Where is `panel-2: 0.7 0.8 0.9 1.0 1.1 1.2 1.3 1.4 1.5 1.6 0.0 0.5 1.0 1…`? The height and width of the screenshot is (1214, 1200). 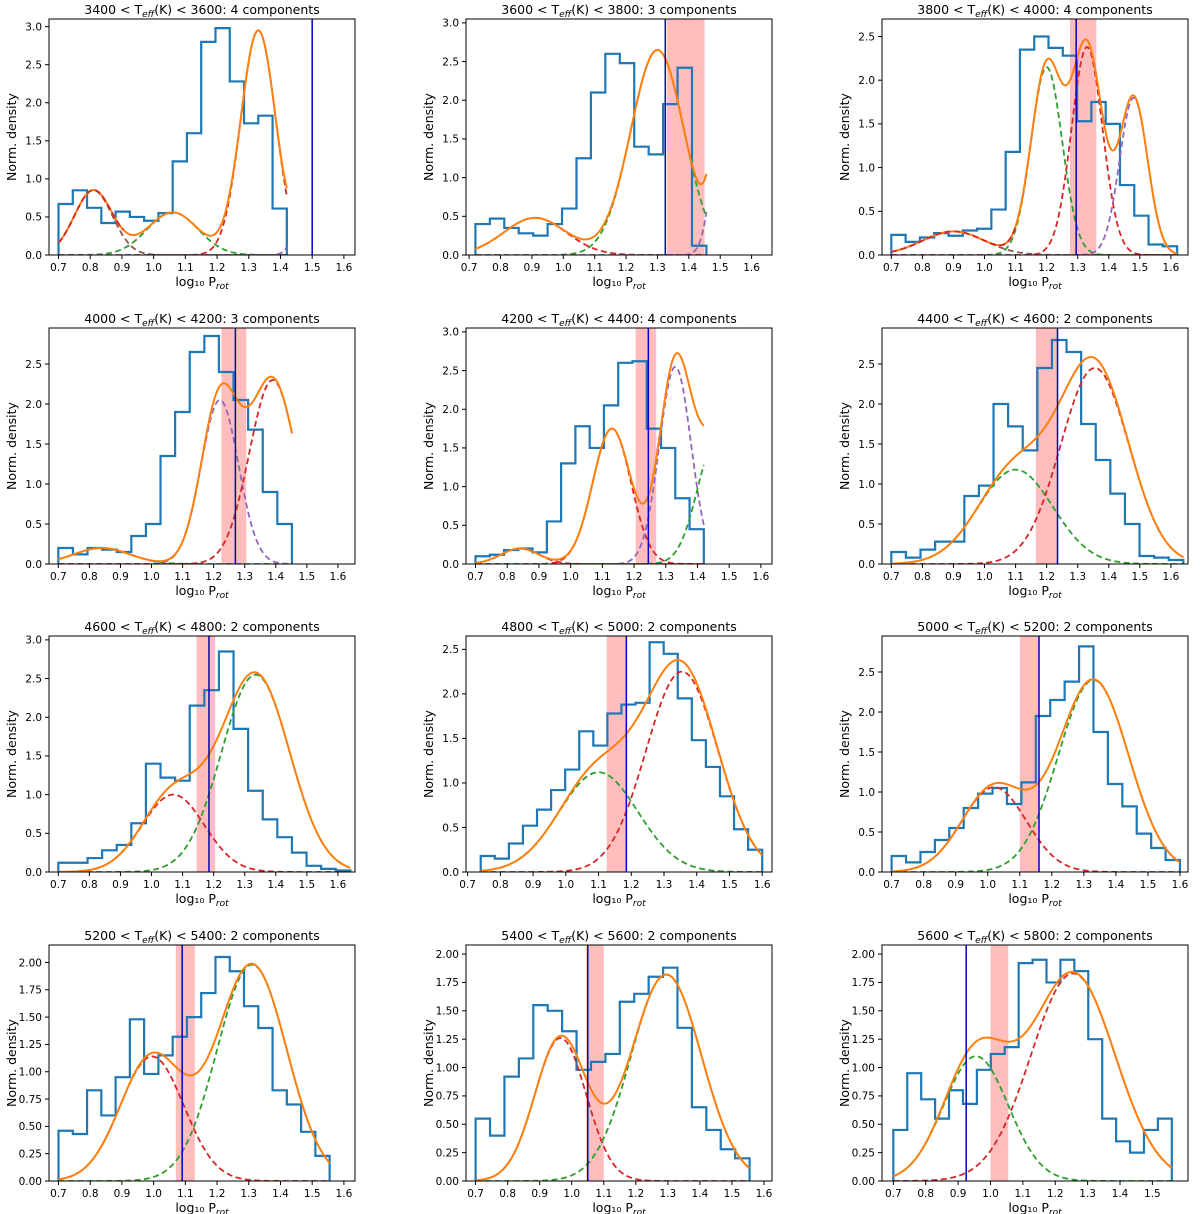 panel-2: 0.7 0.8 0.9 1.0 1.1 1.2 1.3 1.4 1.5 1.6 0.0 0.5 1.0 1… is located at coordinates (597, 147).